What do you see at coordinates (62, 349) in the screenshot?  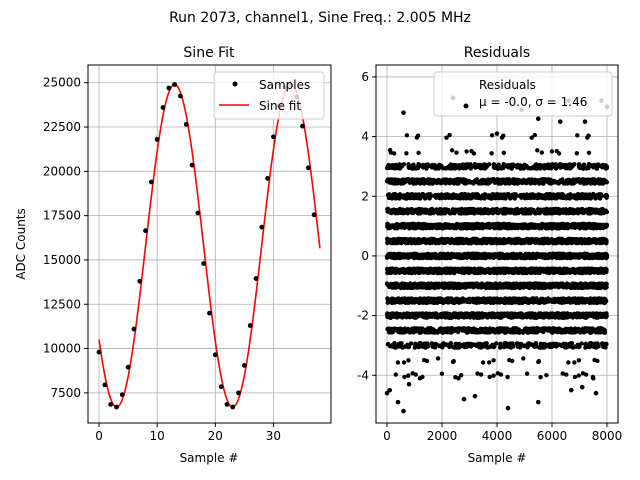 I see `sine-fit-ytick-label: 10000` at bounding box center [62, 349].